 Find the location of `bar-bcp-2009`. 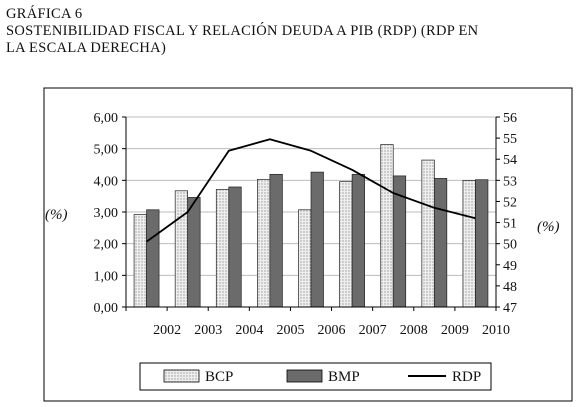

bar-bcp-2009 is located at coordinates (428, 233).